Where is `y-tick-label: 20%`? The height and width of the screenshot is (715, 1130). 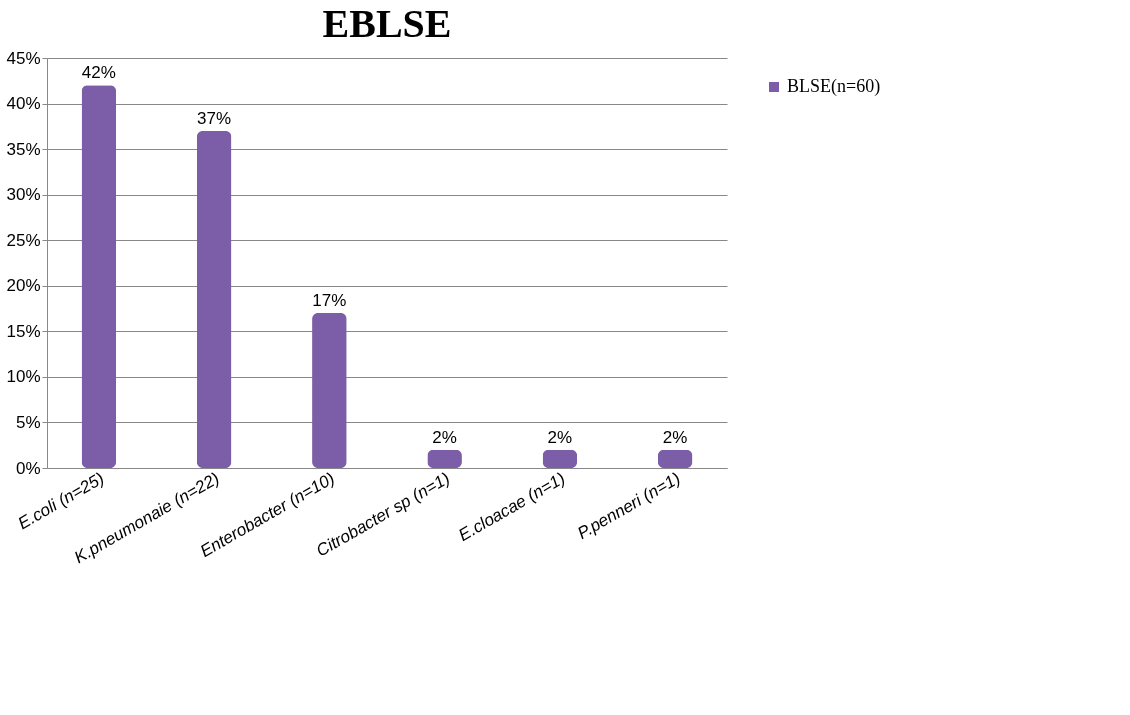
y-tick-label: 20% is located at coordinates (23, 286).